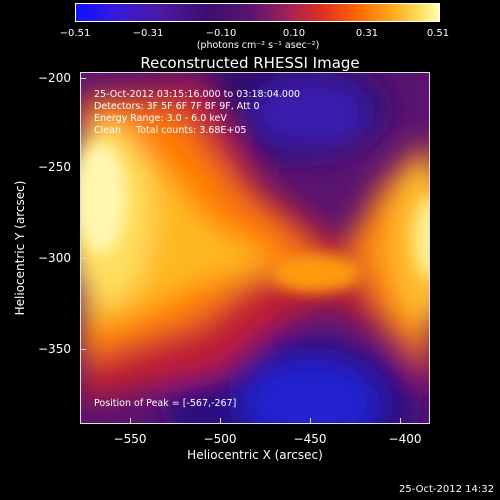 The width and height of the screenshot is (500, 500). Describe the element at coordinates (197, 94) in the screenshot. I see `time-range-annotation: 25-Oct-2012 03:15:16.000 to 03:18:04.000` at that location.